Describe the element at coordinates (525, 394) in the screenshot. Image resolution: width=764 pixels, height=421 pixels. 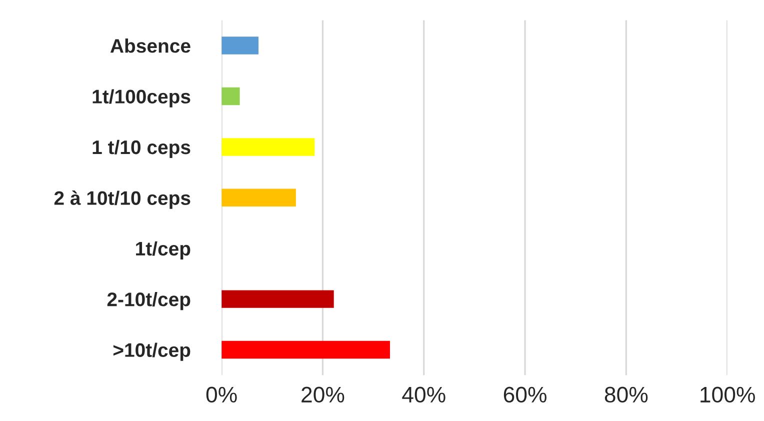
I see `x-tick-label: 60%` at that location.